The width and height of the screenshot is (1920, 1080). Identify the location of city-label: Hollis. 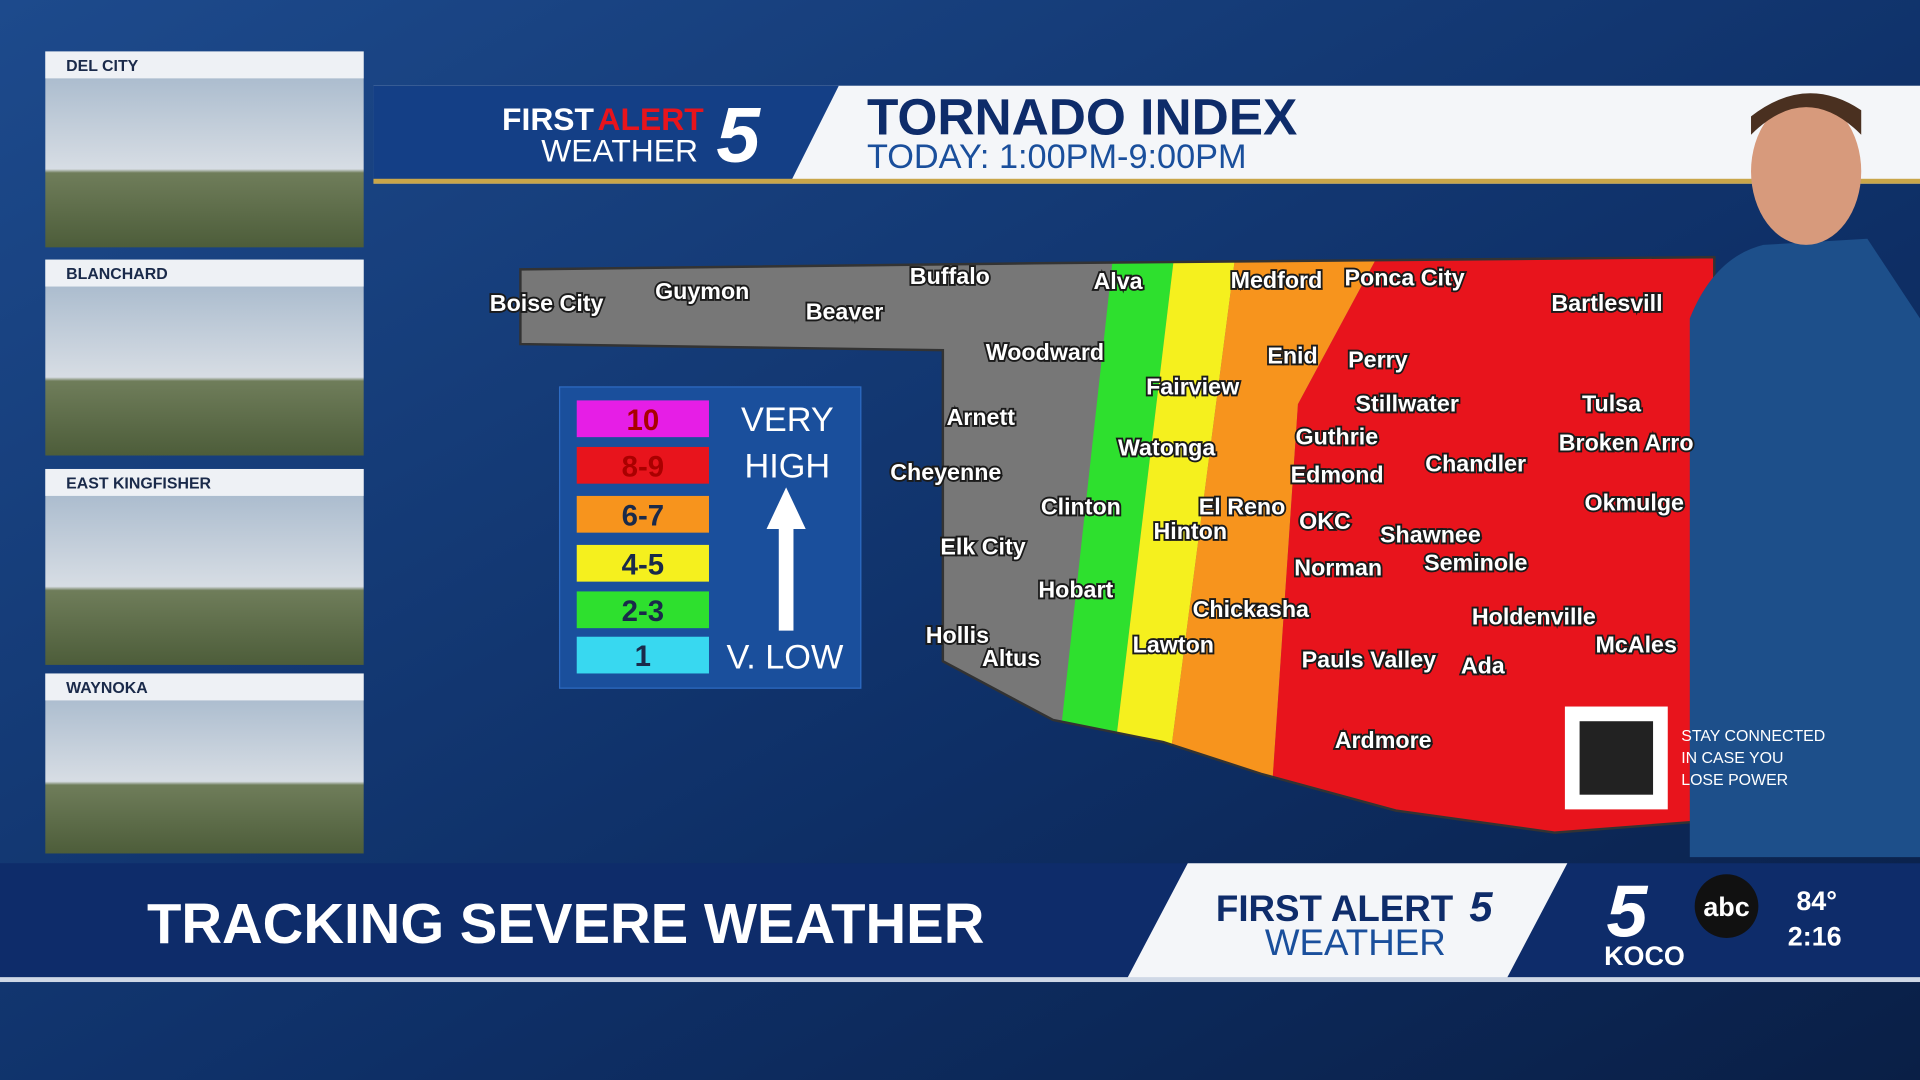
(957, 635).